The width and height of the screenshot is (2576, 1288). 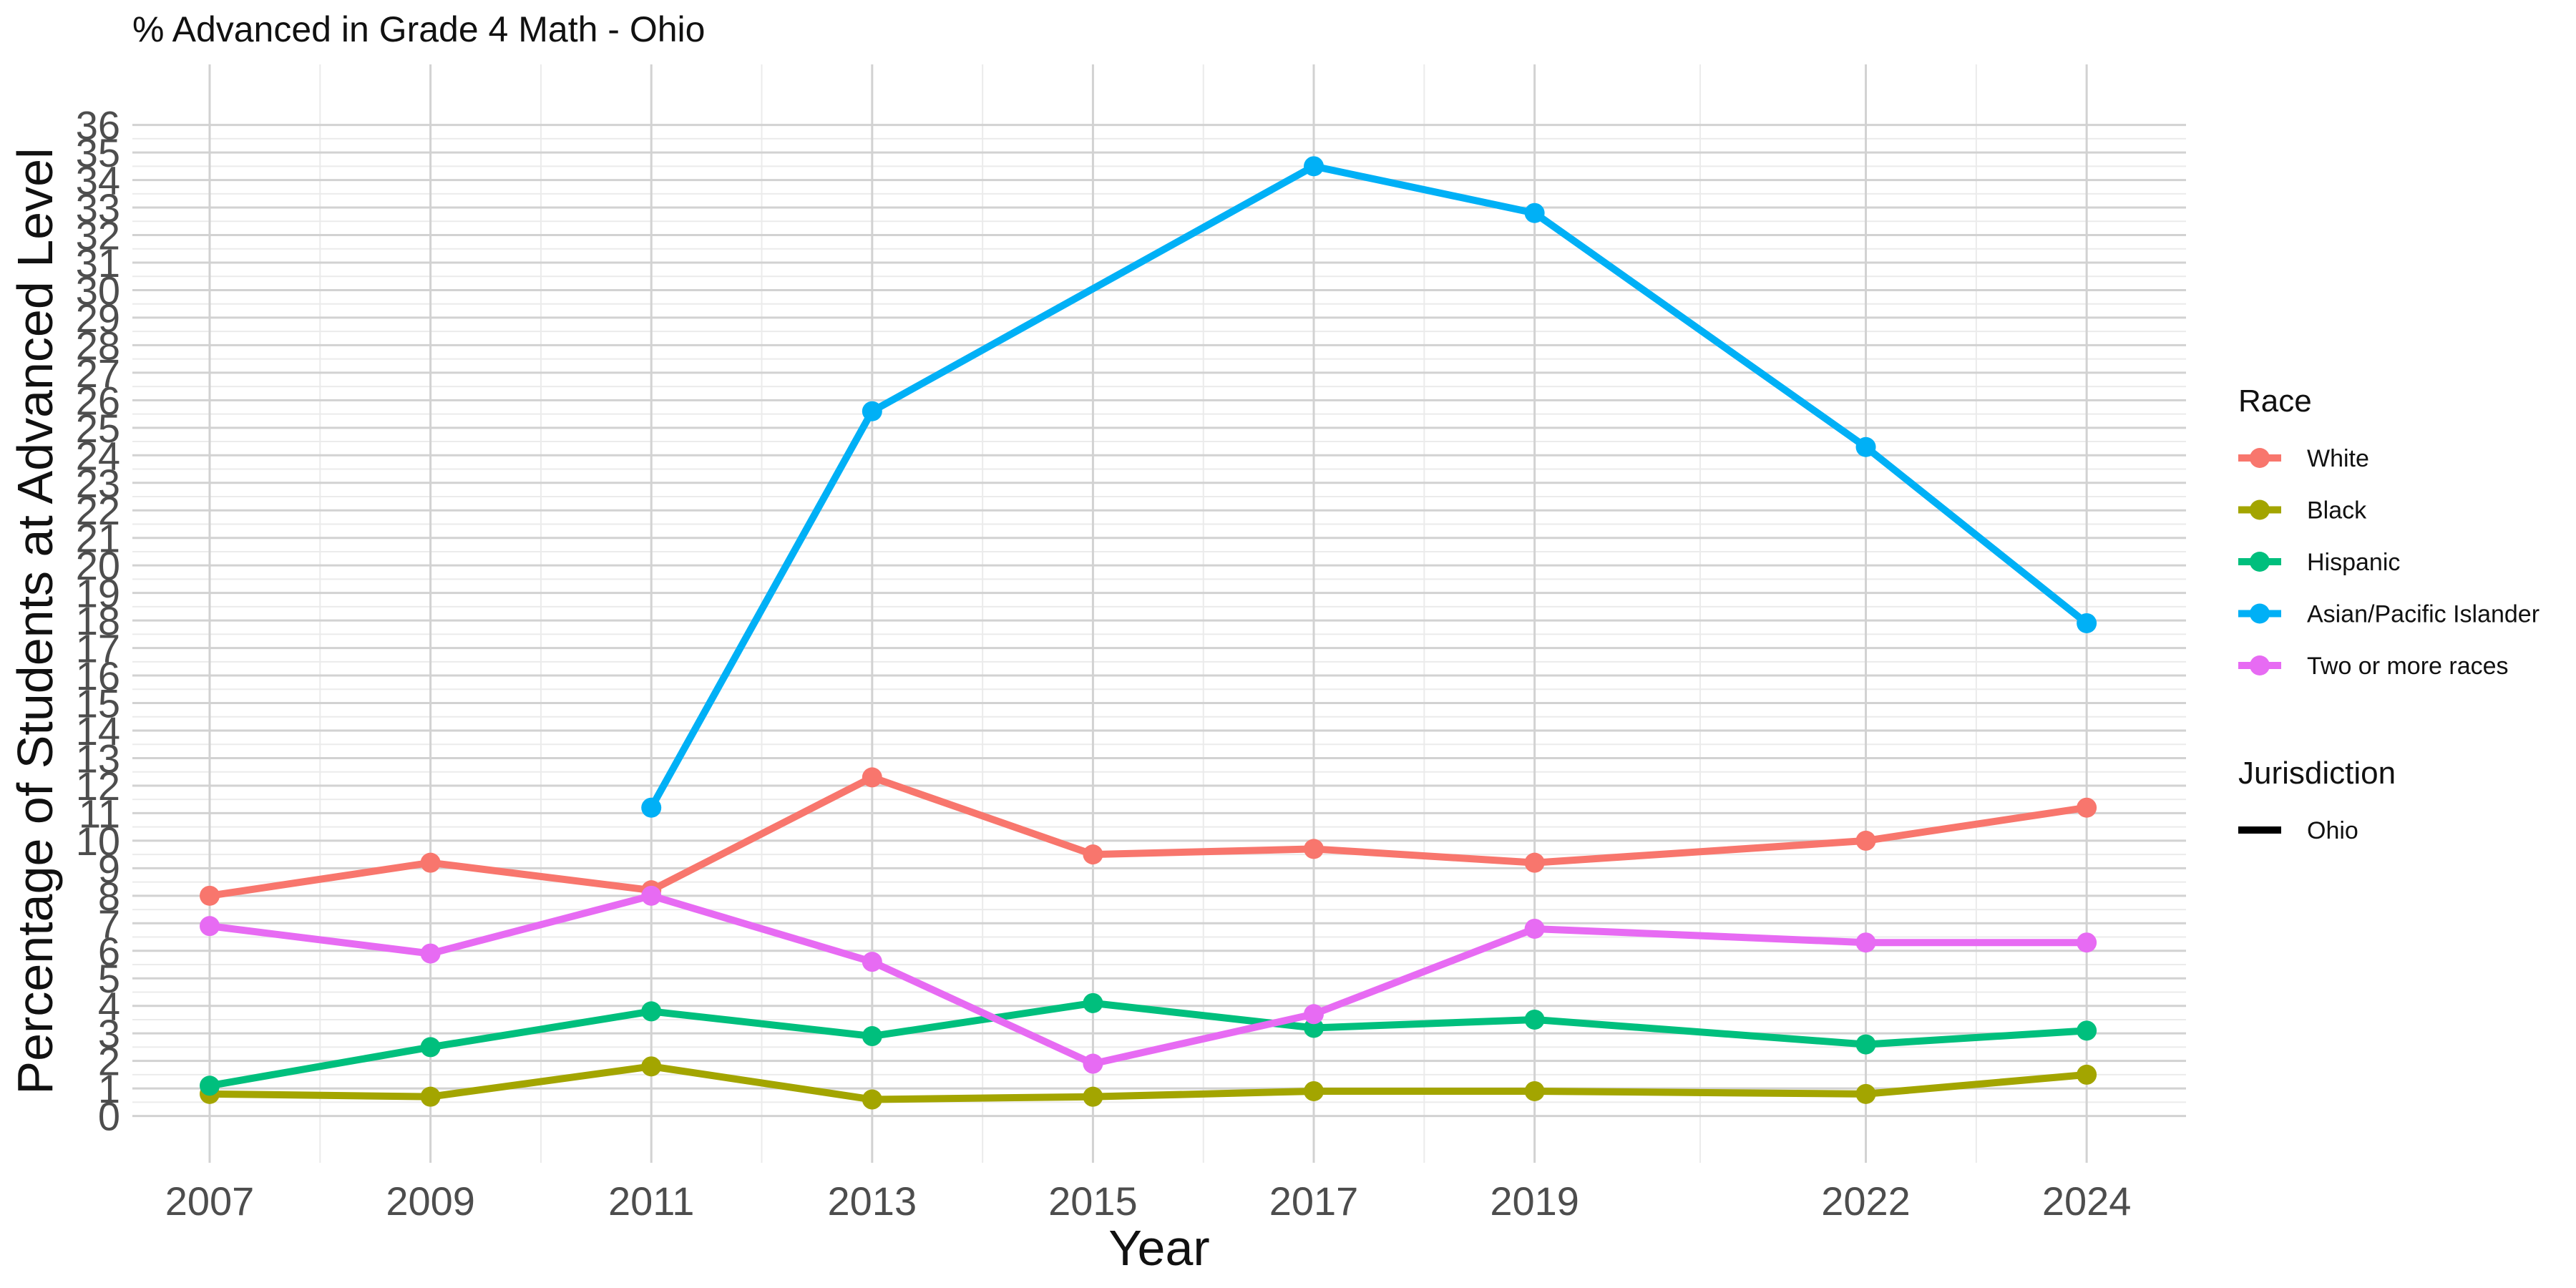 What do you see at coordinates (98, 290) in the screenshot?
I see `y-tick-label: 30` at bounding box center [98, 290].